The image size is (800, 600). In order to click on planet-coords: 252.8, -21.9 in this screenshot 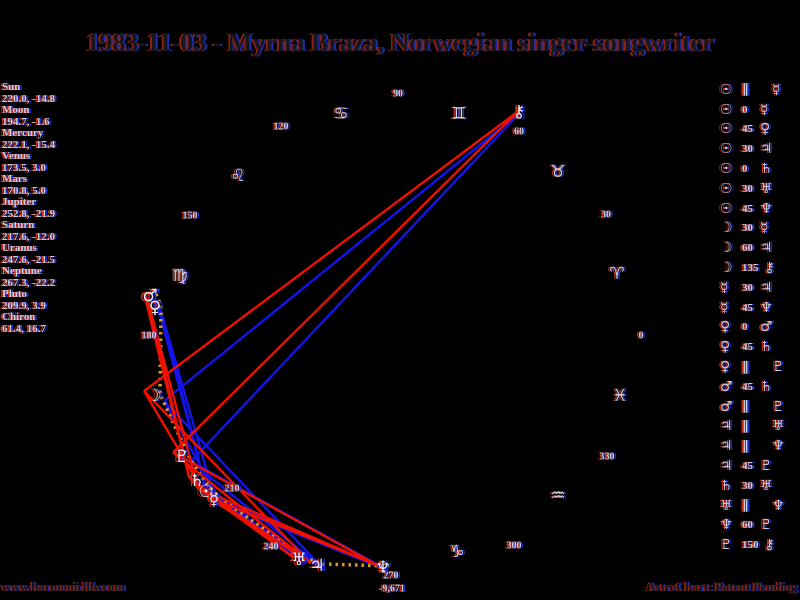, I will do `click(29, 213)`.